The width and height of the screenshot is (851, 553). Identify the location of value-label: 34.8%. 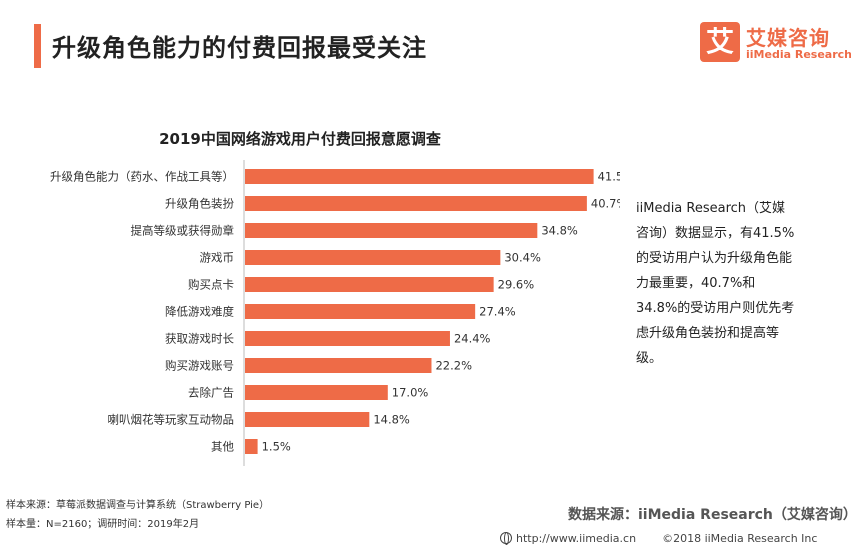
(559, 231).